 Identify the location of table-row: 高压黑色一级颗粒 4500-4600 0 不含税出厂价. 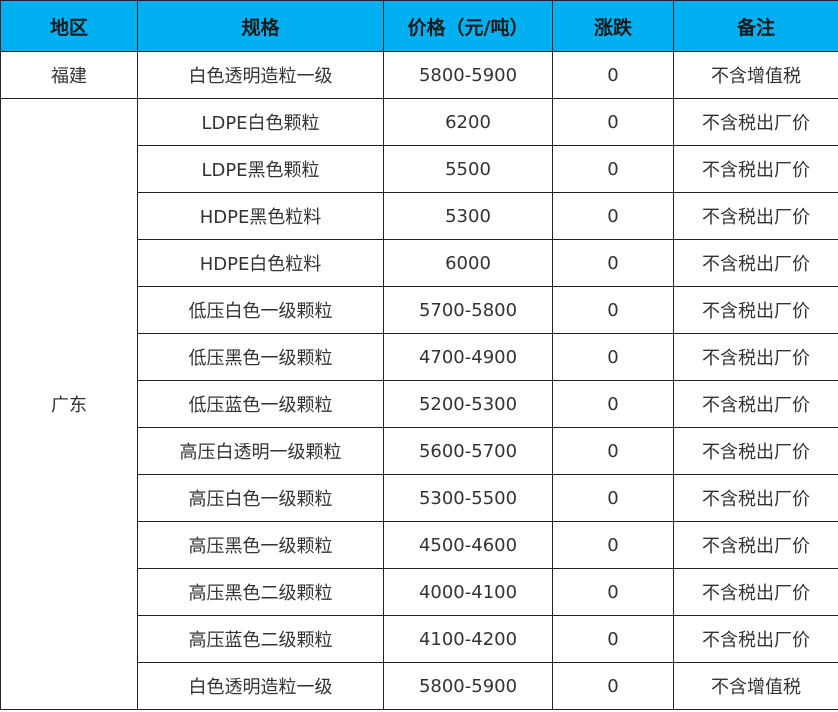
(419, 545).